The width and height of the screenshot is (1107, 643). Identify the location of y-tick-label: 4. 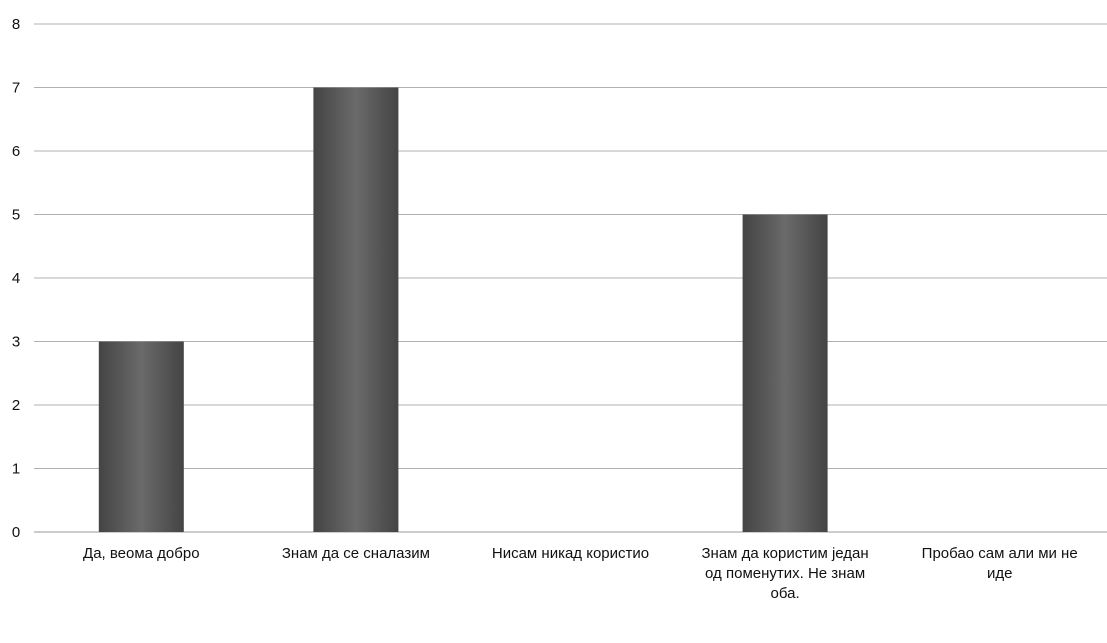
(16, 278).